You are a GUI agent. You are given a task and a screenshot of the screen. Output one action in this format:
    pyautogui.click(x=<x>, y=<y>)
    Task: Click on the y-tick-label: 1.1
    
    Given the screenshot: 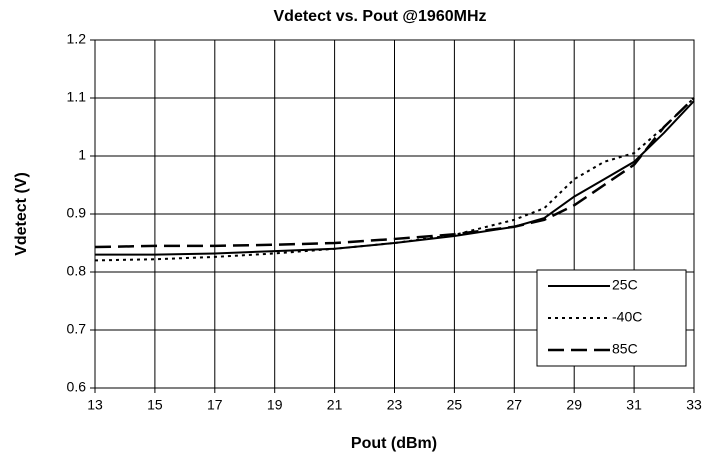 What is the action you would take?
    pyautogui.click(x=77, y=97)
    